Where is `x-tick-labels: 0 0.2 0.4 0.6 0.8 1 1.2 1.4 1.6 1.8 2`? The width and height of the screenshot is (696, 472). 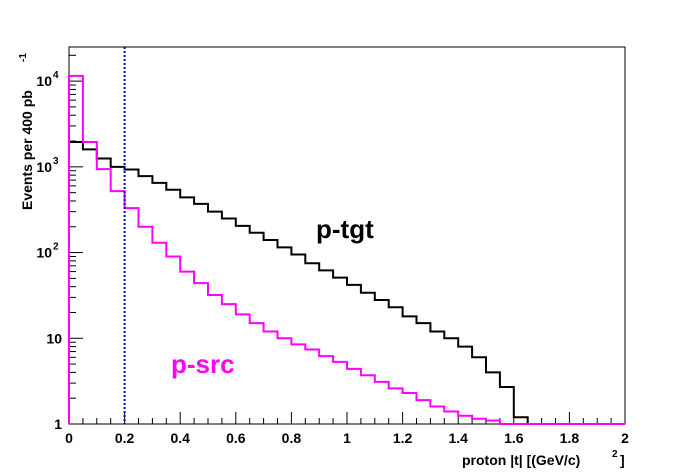 x-tick-labels: 0 0.2 0.4 0.6 0.8 1 1.2 1.4 1.6 1.8 2 is located at coordinates (347, 438).